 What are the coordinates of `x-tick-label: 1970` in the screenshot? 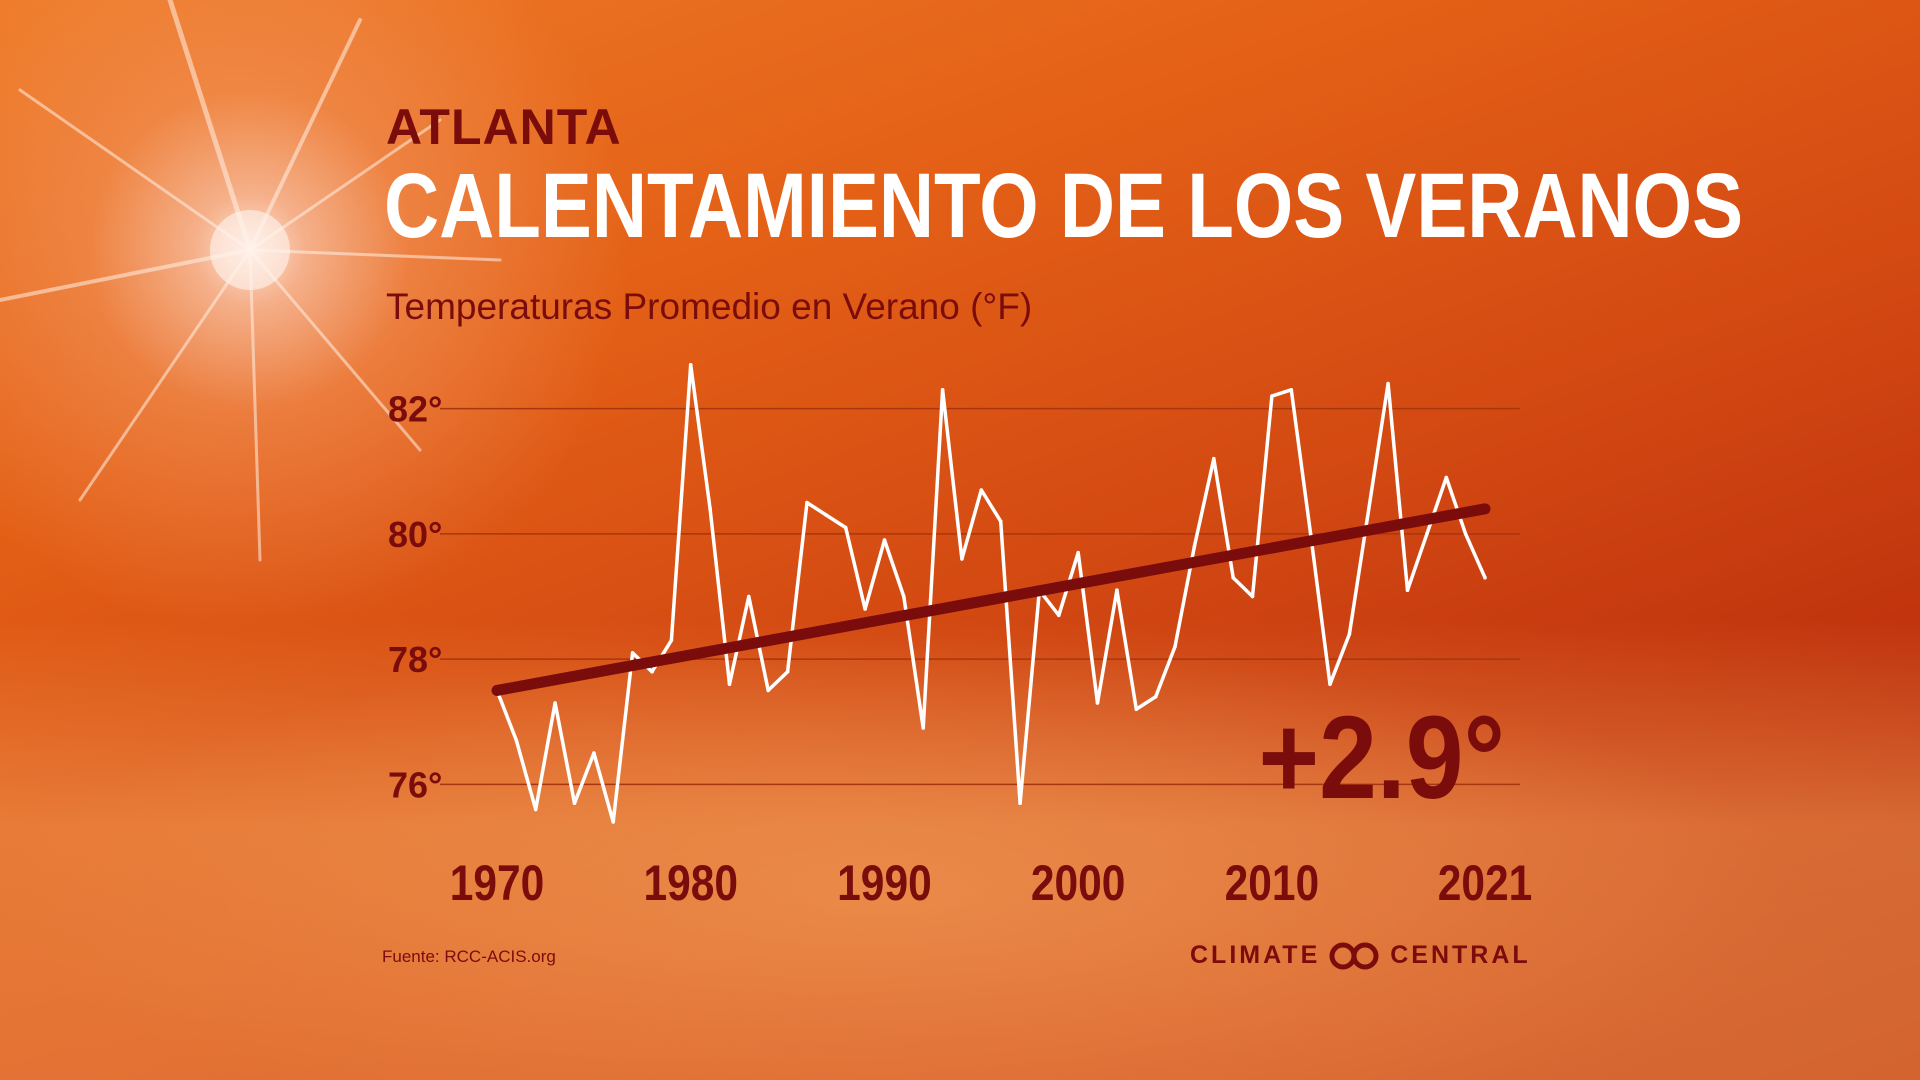 It's located at (497, 883).